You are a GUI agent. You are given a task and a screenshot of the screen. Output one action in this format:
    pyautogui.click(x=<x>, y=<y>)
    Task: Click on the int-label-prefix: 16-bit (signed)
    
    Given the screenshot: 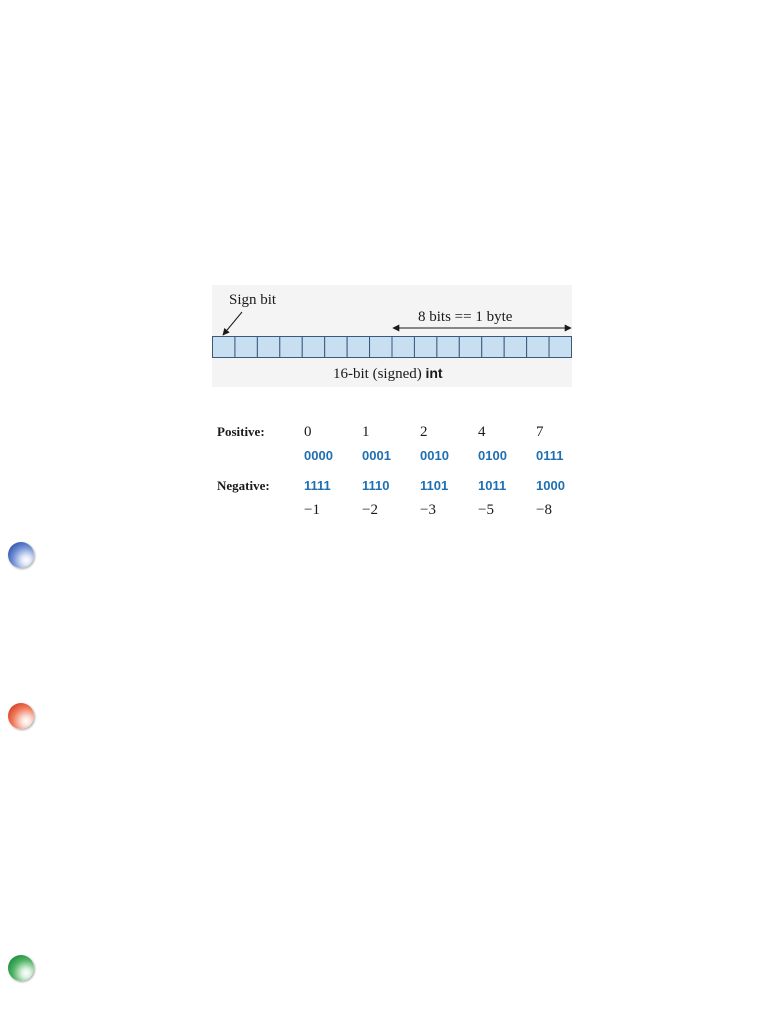 What is the action you would take?
    pyautogui.click(x=379, y=374)
    